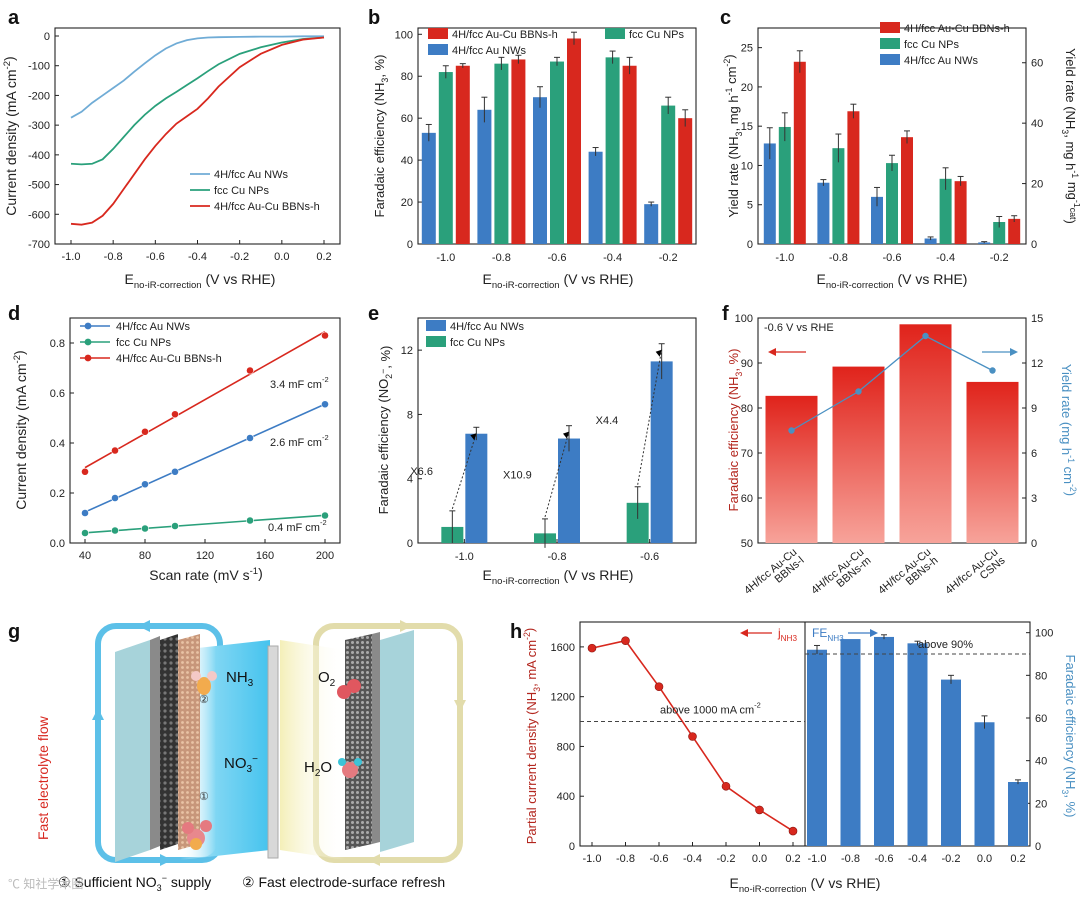 The height and width of the screenshot is (899, 1080). Describe the element at coordinates (57, 344) in the screenshot. I see `y-label: 0.8` at that location.